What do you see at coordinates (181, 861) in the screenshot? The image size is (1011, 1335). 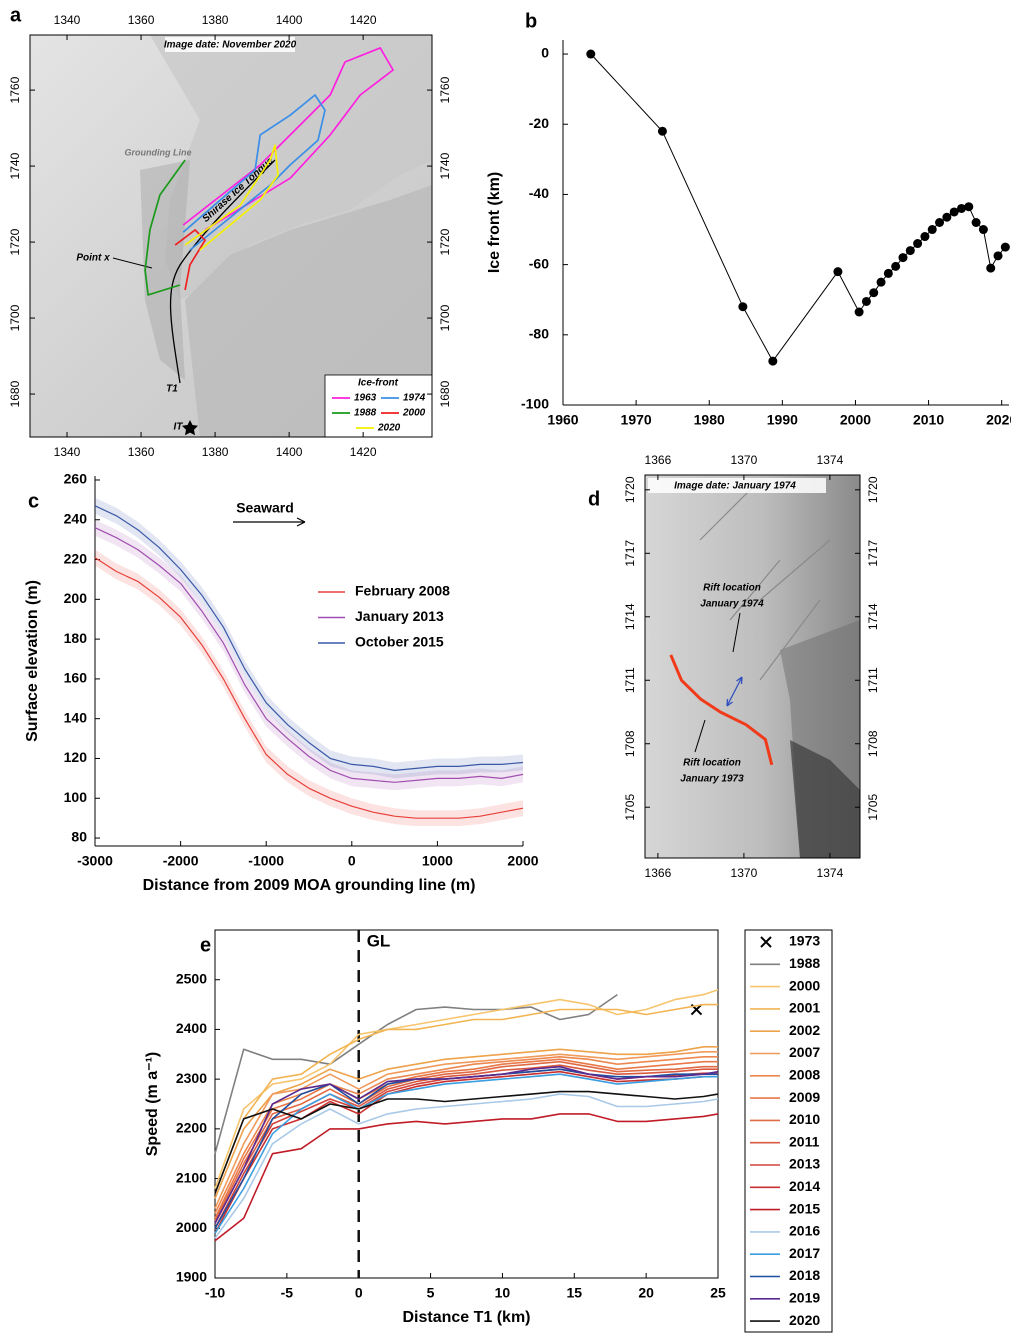 I see `x-tick-label: -2000` at bounding box center [181, 861].